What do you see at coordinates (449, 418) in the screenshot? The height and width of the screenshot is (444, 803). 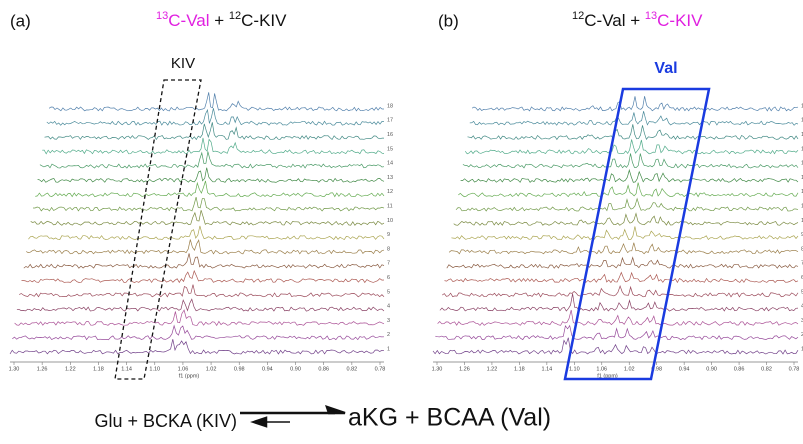 I see `equation-right: aKG + BCAA (Val)` at bounding box center [449, 418].